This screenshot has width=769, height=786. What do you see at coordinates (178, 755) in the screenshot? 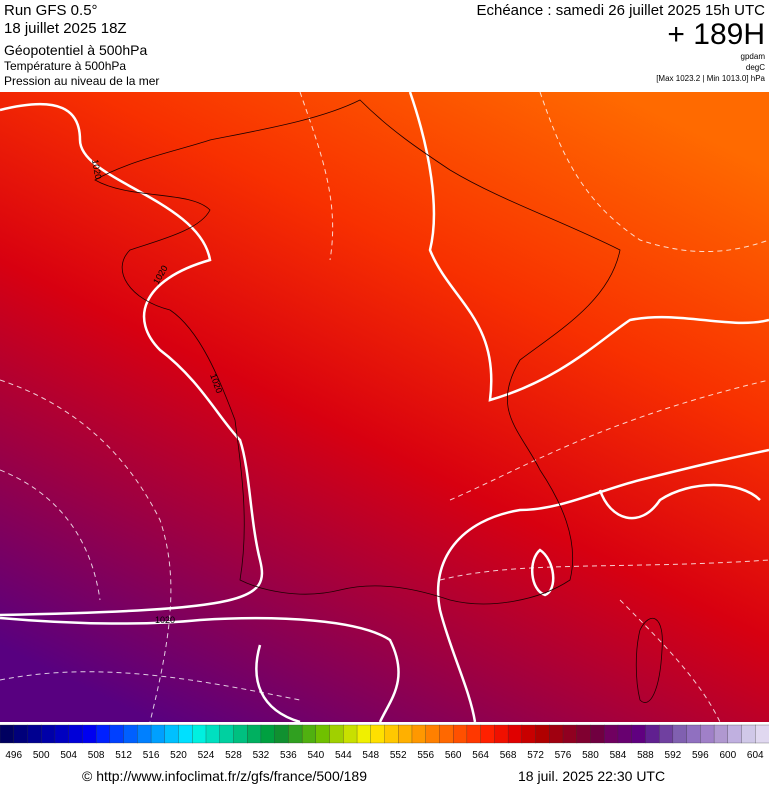
I see `colorbar-label: 520` at bounding box center [178, 755].